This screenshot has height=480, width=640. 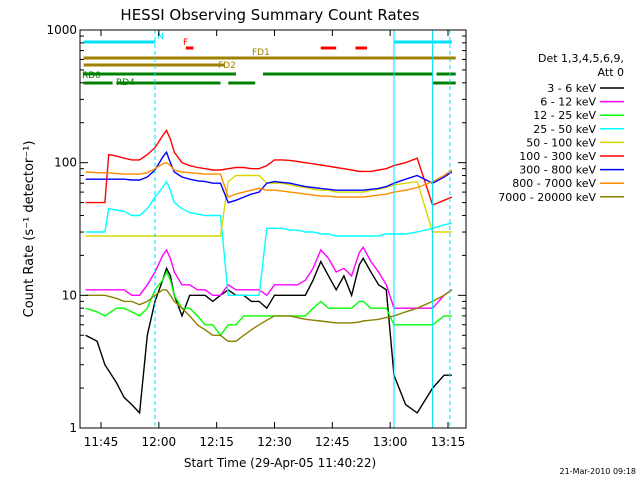 What do you see at coordinates (160, 37) in the screenshot?
I see `annotation-label-n: N` at bounding box center [160, 37].